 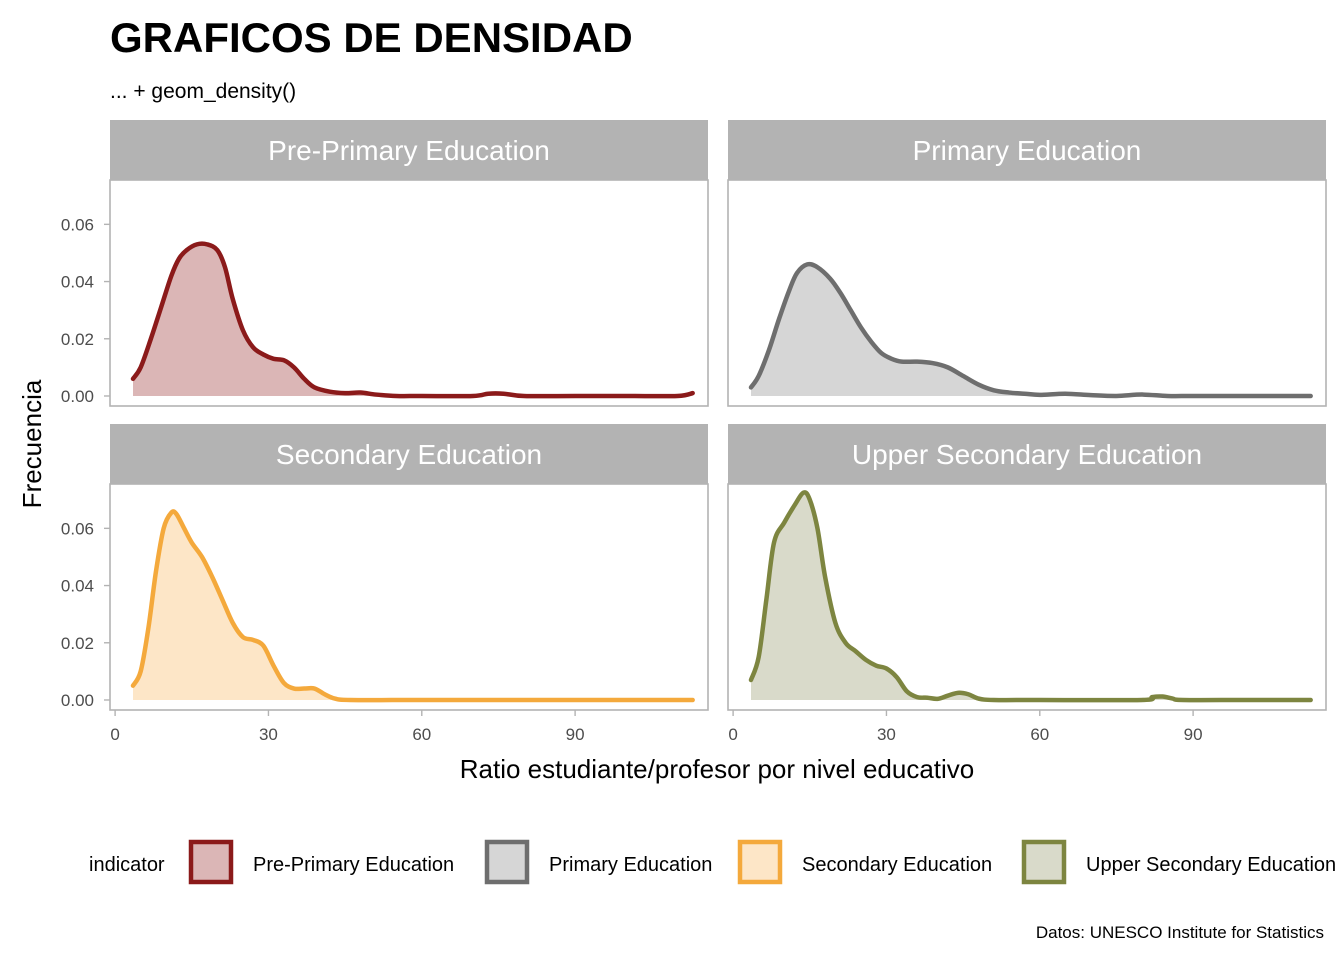 I want to click on chart-caption: Datos: UNESCO Institute for Statistics, so click(x=1180, y=932).